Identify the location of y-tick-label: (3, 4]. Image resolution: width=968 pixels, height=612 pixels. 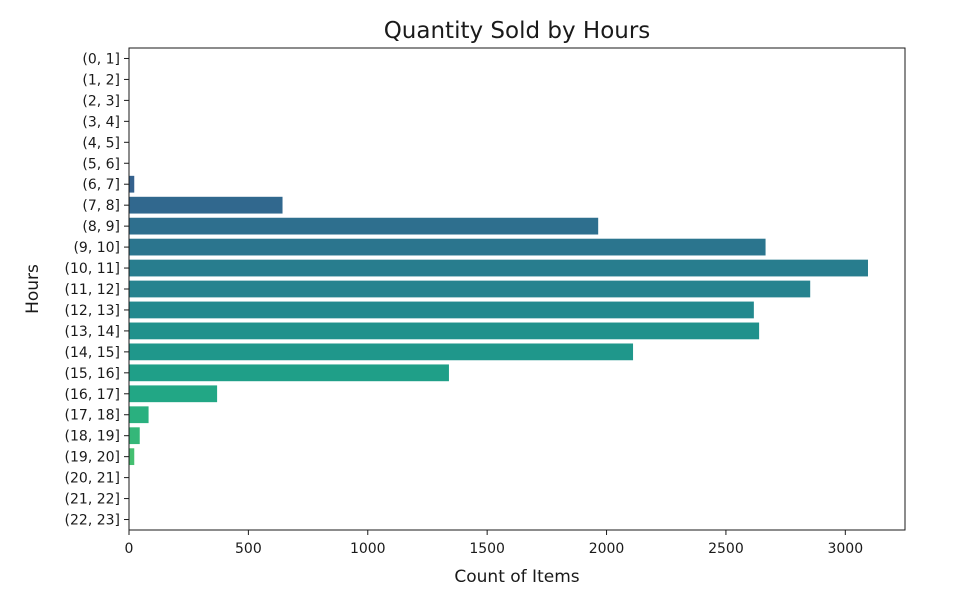
(101, 122).